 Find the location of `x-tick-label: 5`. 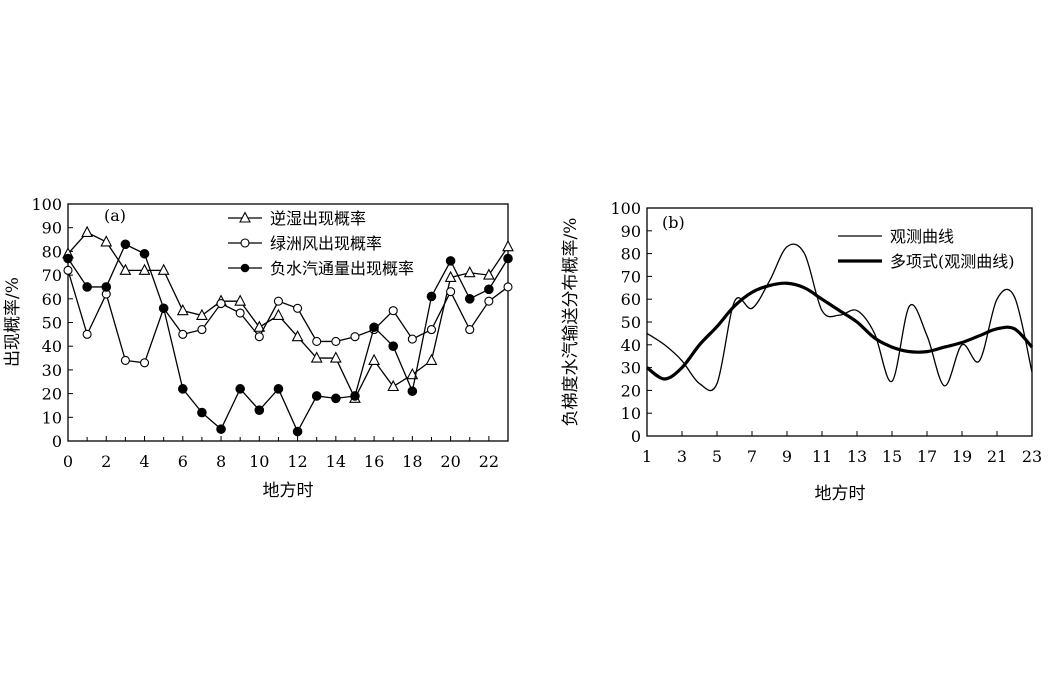

x-tick-label: 5 is located at coordinates (717, 456).